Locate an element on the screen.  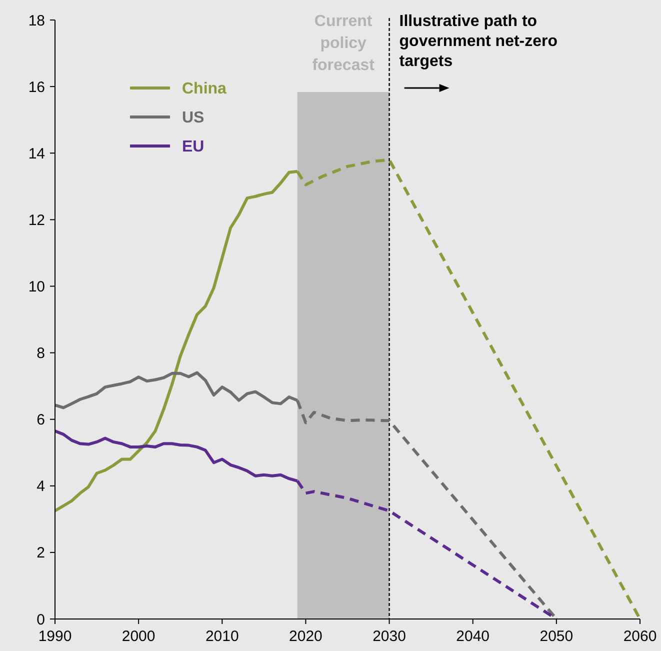
x-tick-label: 1990 is located at coordinates (55, 636).